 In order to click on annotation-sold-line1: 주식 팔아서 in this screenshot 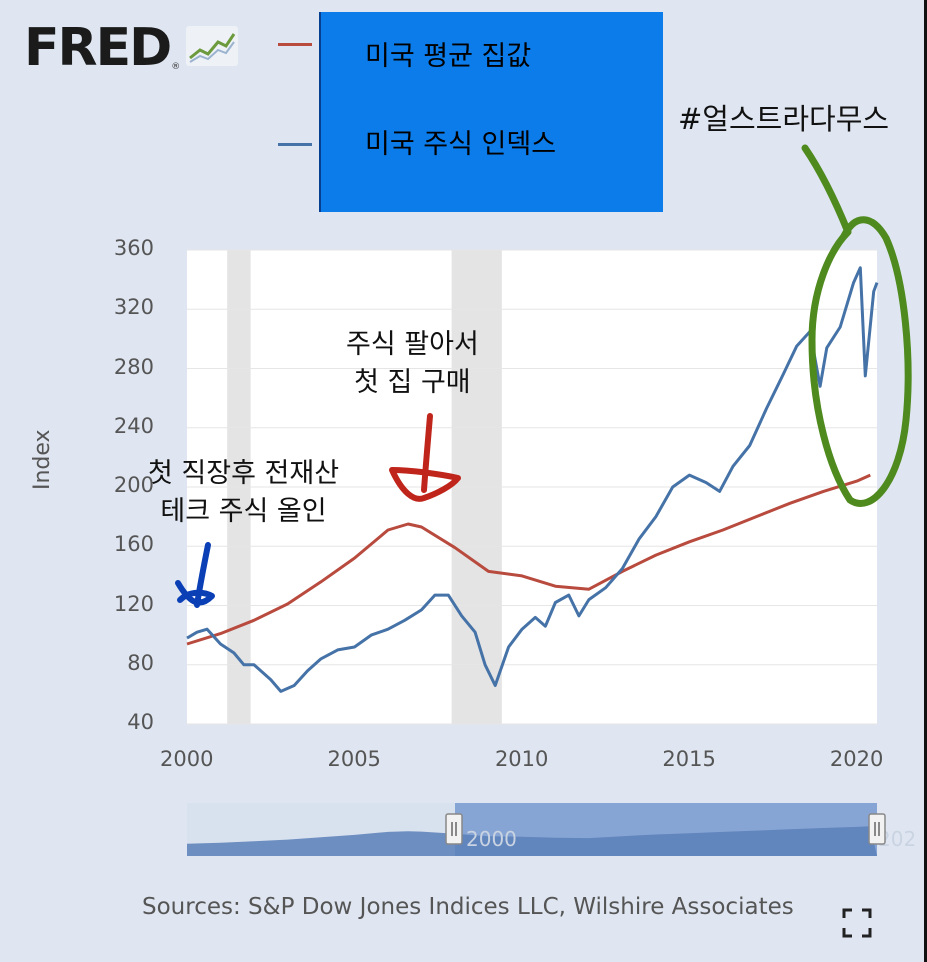, I will do `click(412, 344)`.